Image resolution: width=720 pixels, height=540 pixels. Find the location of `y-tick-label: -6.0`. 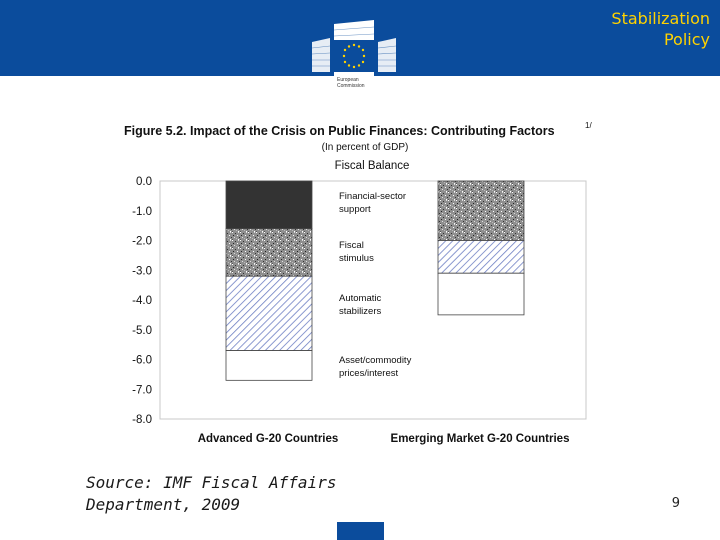

y-tick-label: -6.0 is located at coordinates (142, 361).